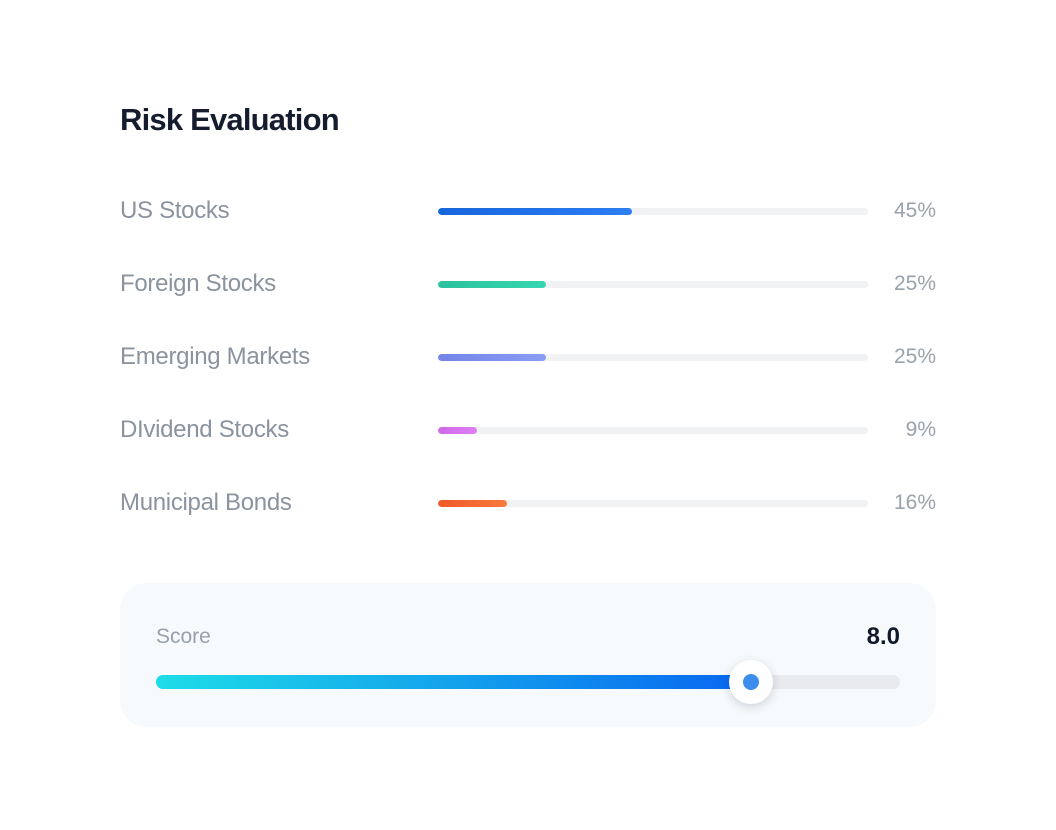 The height and width of the screenshot is (830, 1056). What do you see at coordinates (198, 283) in the screenshot?
I see `allocation-label: Foreign Stocks` at bounding box center [198, 283].